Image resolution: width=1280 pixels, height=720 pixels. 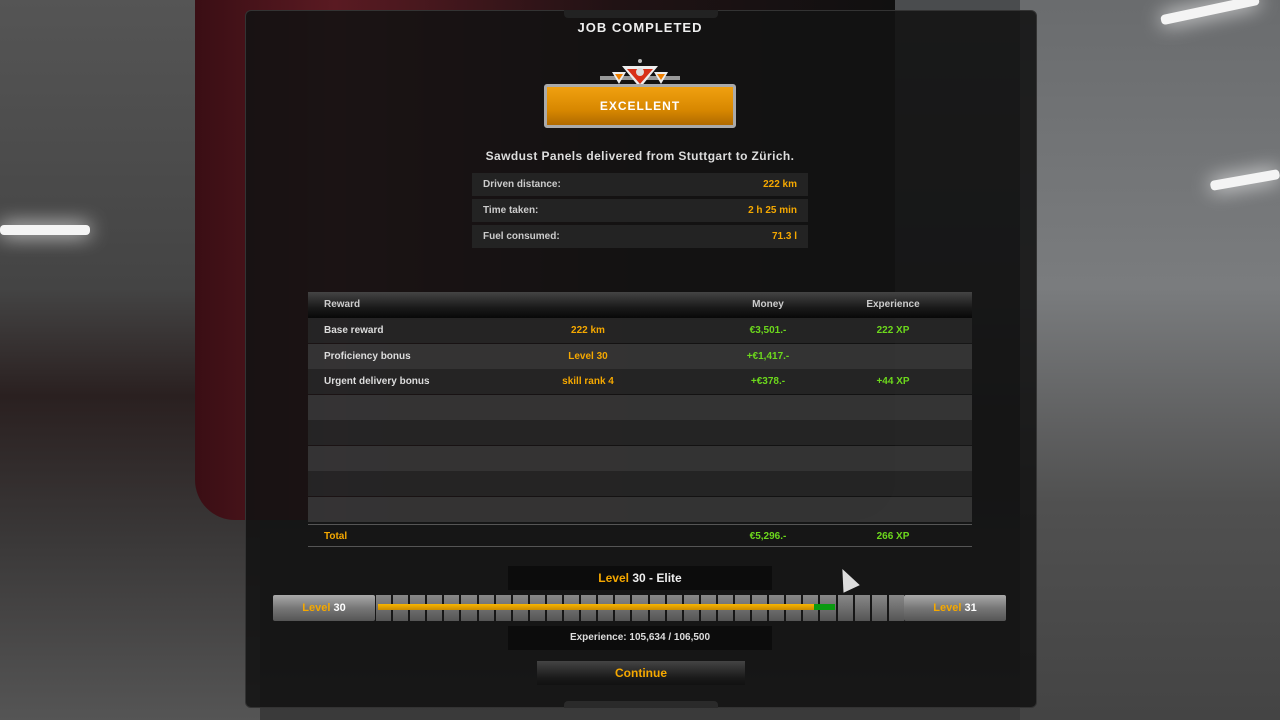 I want to click on panel-top-tab, so click(x=641, y=14).